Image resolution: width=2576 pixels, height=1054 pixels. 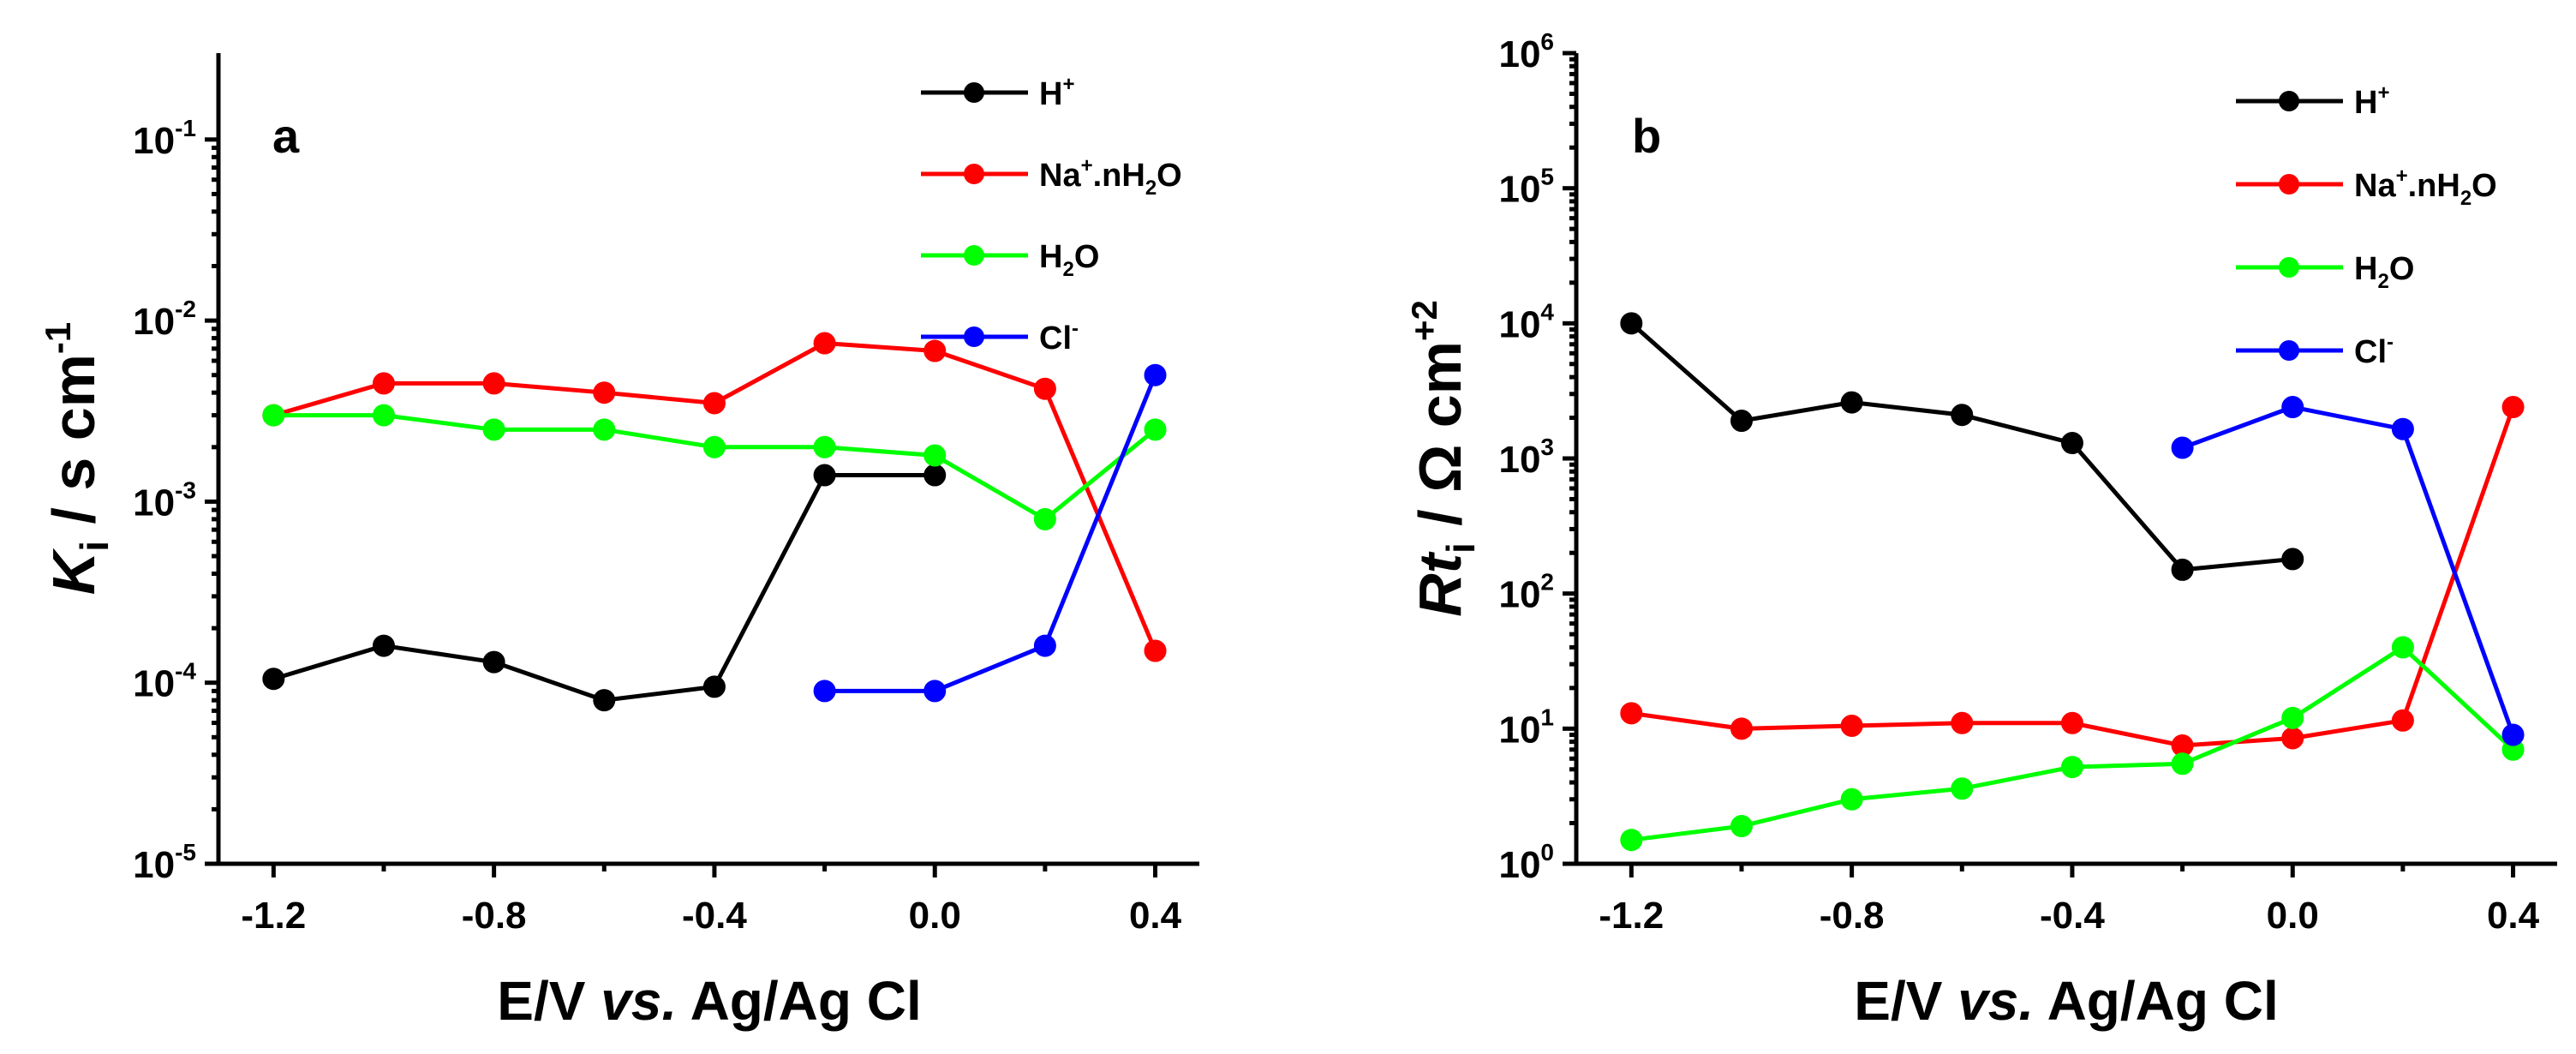 What do you see at coordinates (1526, 321) in the screenshot?
I see `y-tick-label: 10⁴` at bounding box center [1526, 321].